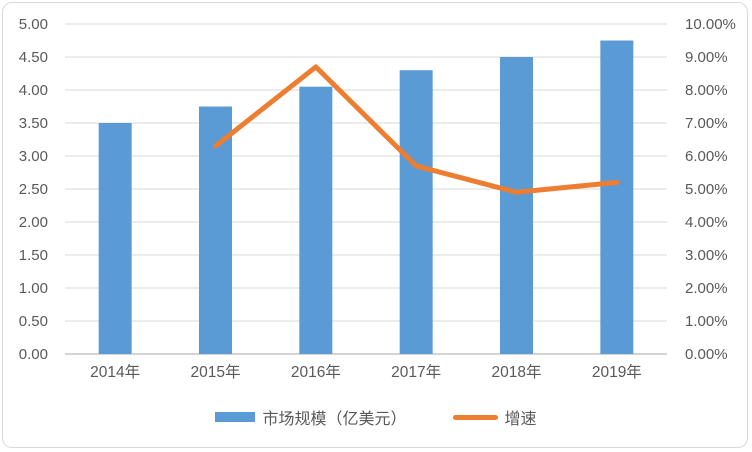  I want to click on legend-item-growth: 增速, so click(494, 417).